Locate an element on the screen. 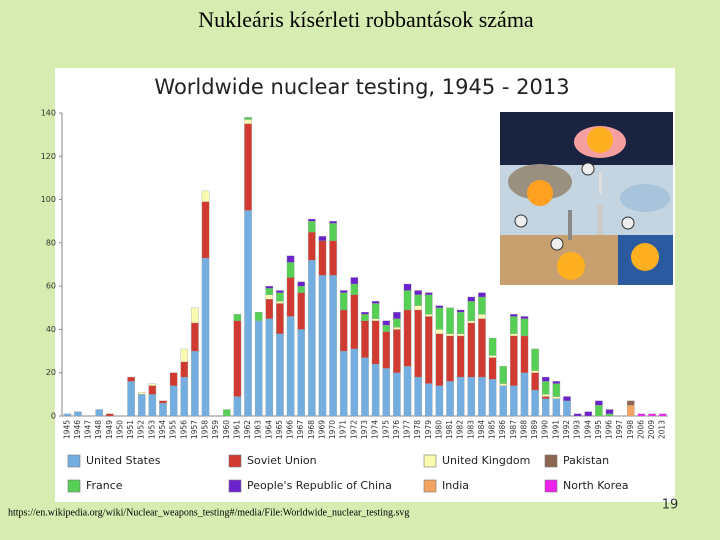 Image resolution: width=720 pixels, height=540 pixels. x-tick-label: 1966 is located at coordinates (290, 429).